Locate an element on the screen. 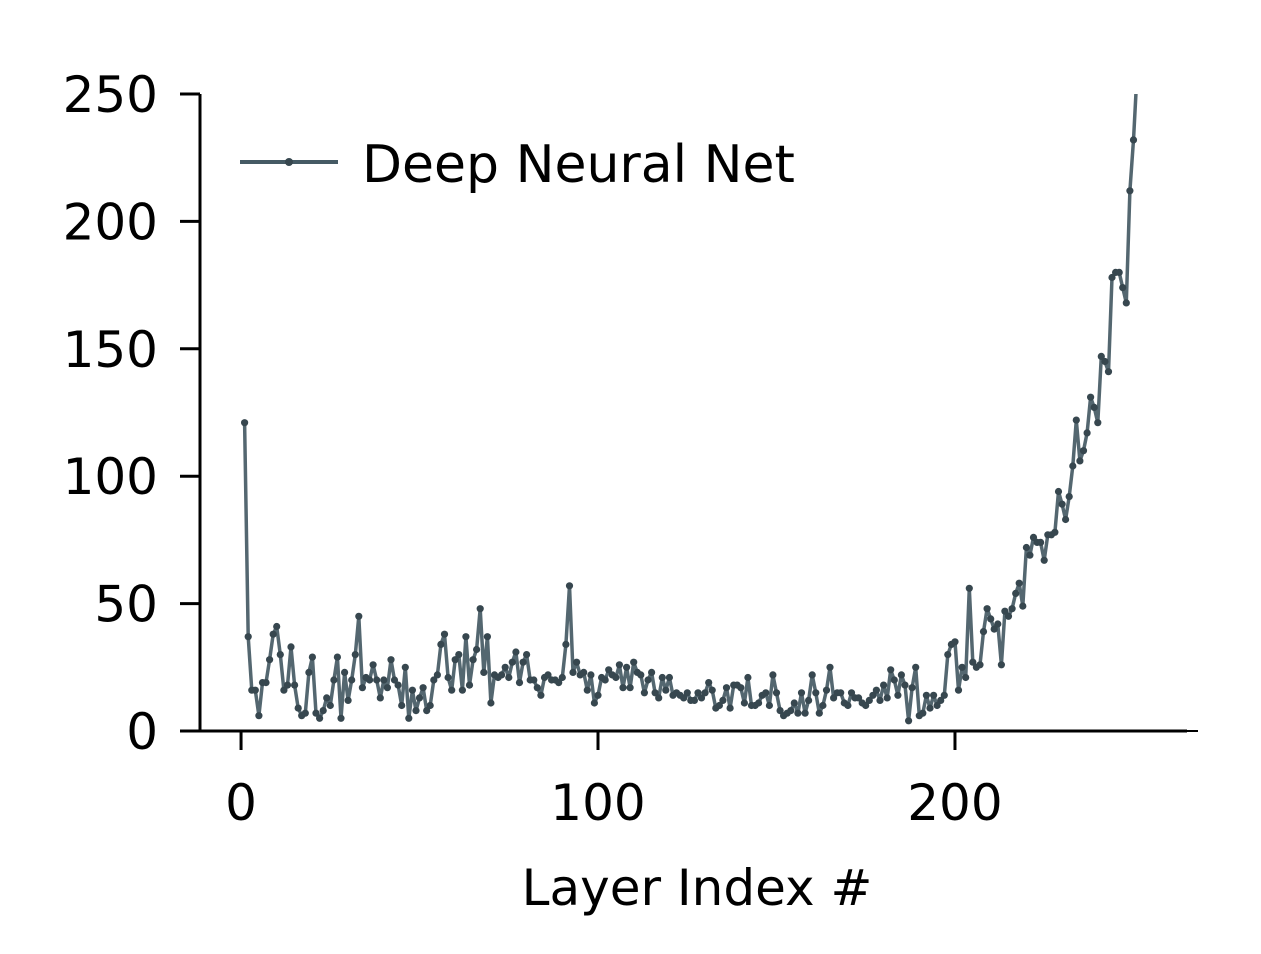 Image resolution: width=1261 pixels, height=954 pixels. y-tick-label-200: 200 is located at coordinates (110, 222).